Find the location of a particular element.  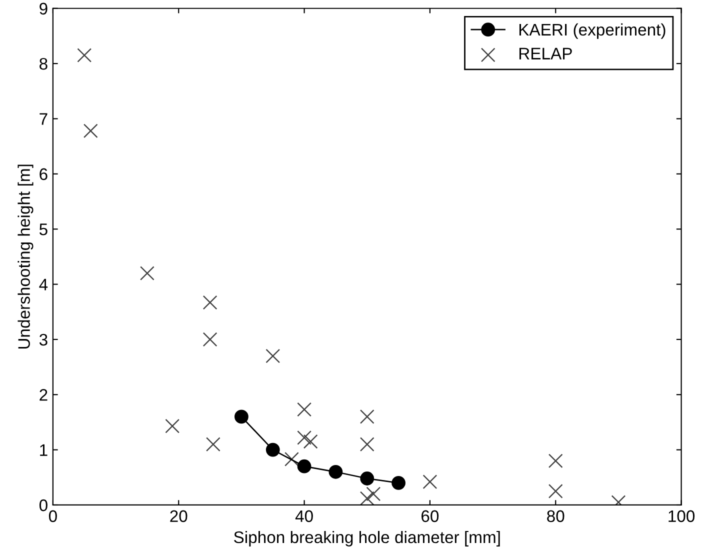

y-tick-label: 9 is located at coordinates (44, 8).